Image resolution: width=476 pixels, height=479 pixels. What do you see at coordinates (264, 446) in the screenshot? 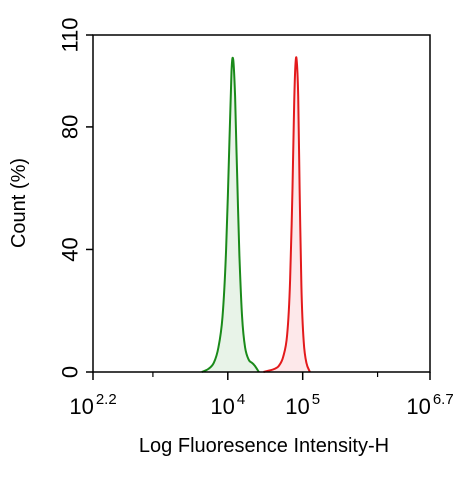
I see `x-axis-label: Log Fluoresence Intensity-H` at bounding box center [264, 446].